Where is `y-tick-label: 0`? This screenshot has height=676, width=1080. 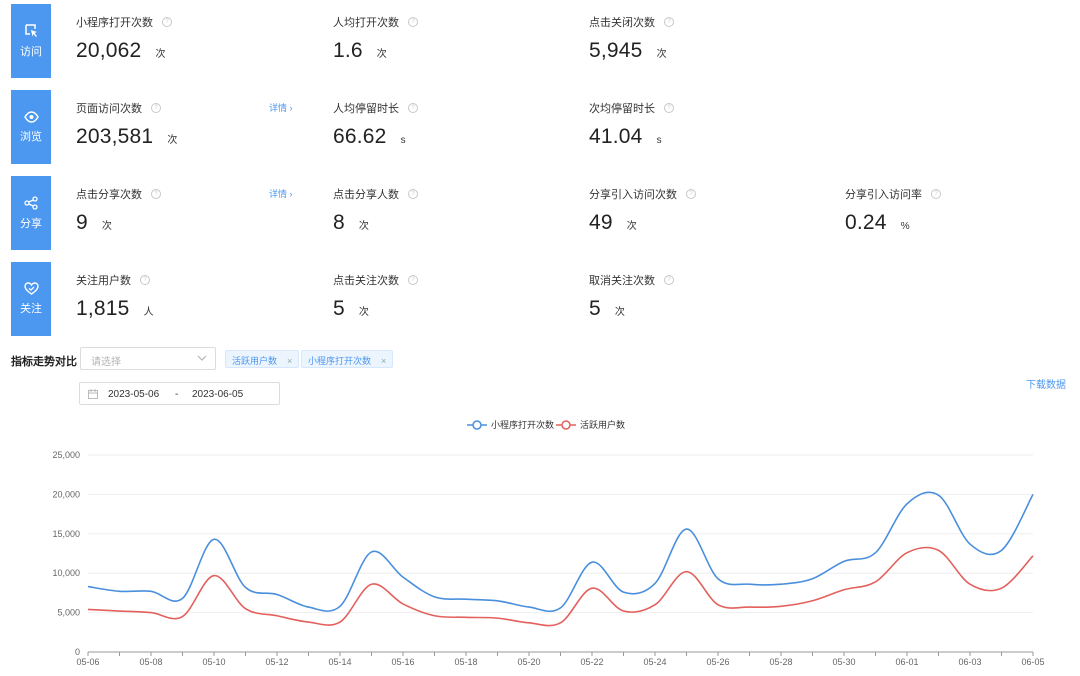
y-tick-label: 0 is located at coordinates (77, 652).